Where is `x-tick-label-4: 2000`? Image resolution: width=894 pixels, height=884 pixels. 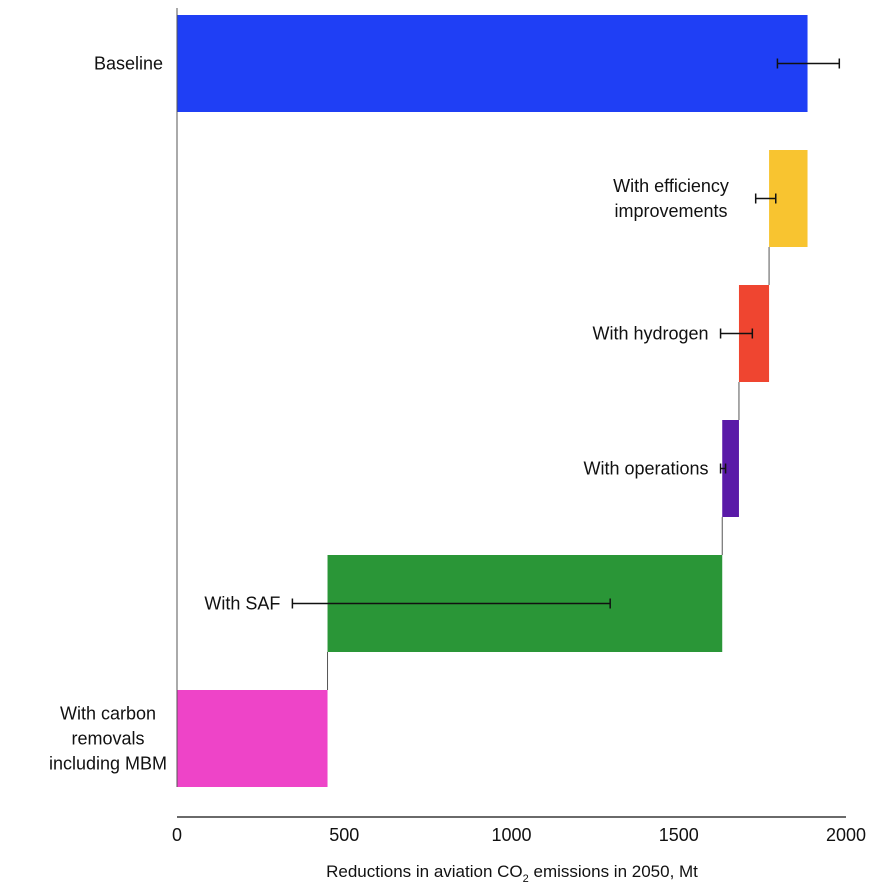 x-tick-label-4: 2000 is located at coordinates (846, 835).